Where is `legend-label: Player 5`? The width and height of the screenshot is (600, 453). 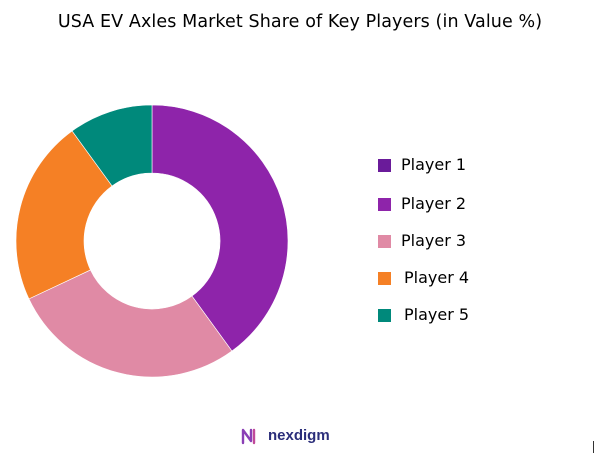 legend-label: Player 5 is located at coordinates (437, 314).